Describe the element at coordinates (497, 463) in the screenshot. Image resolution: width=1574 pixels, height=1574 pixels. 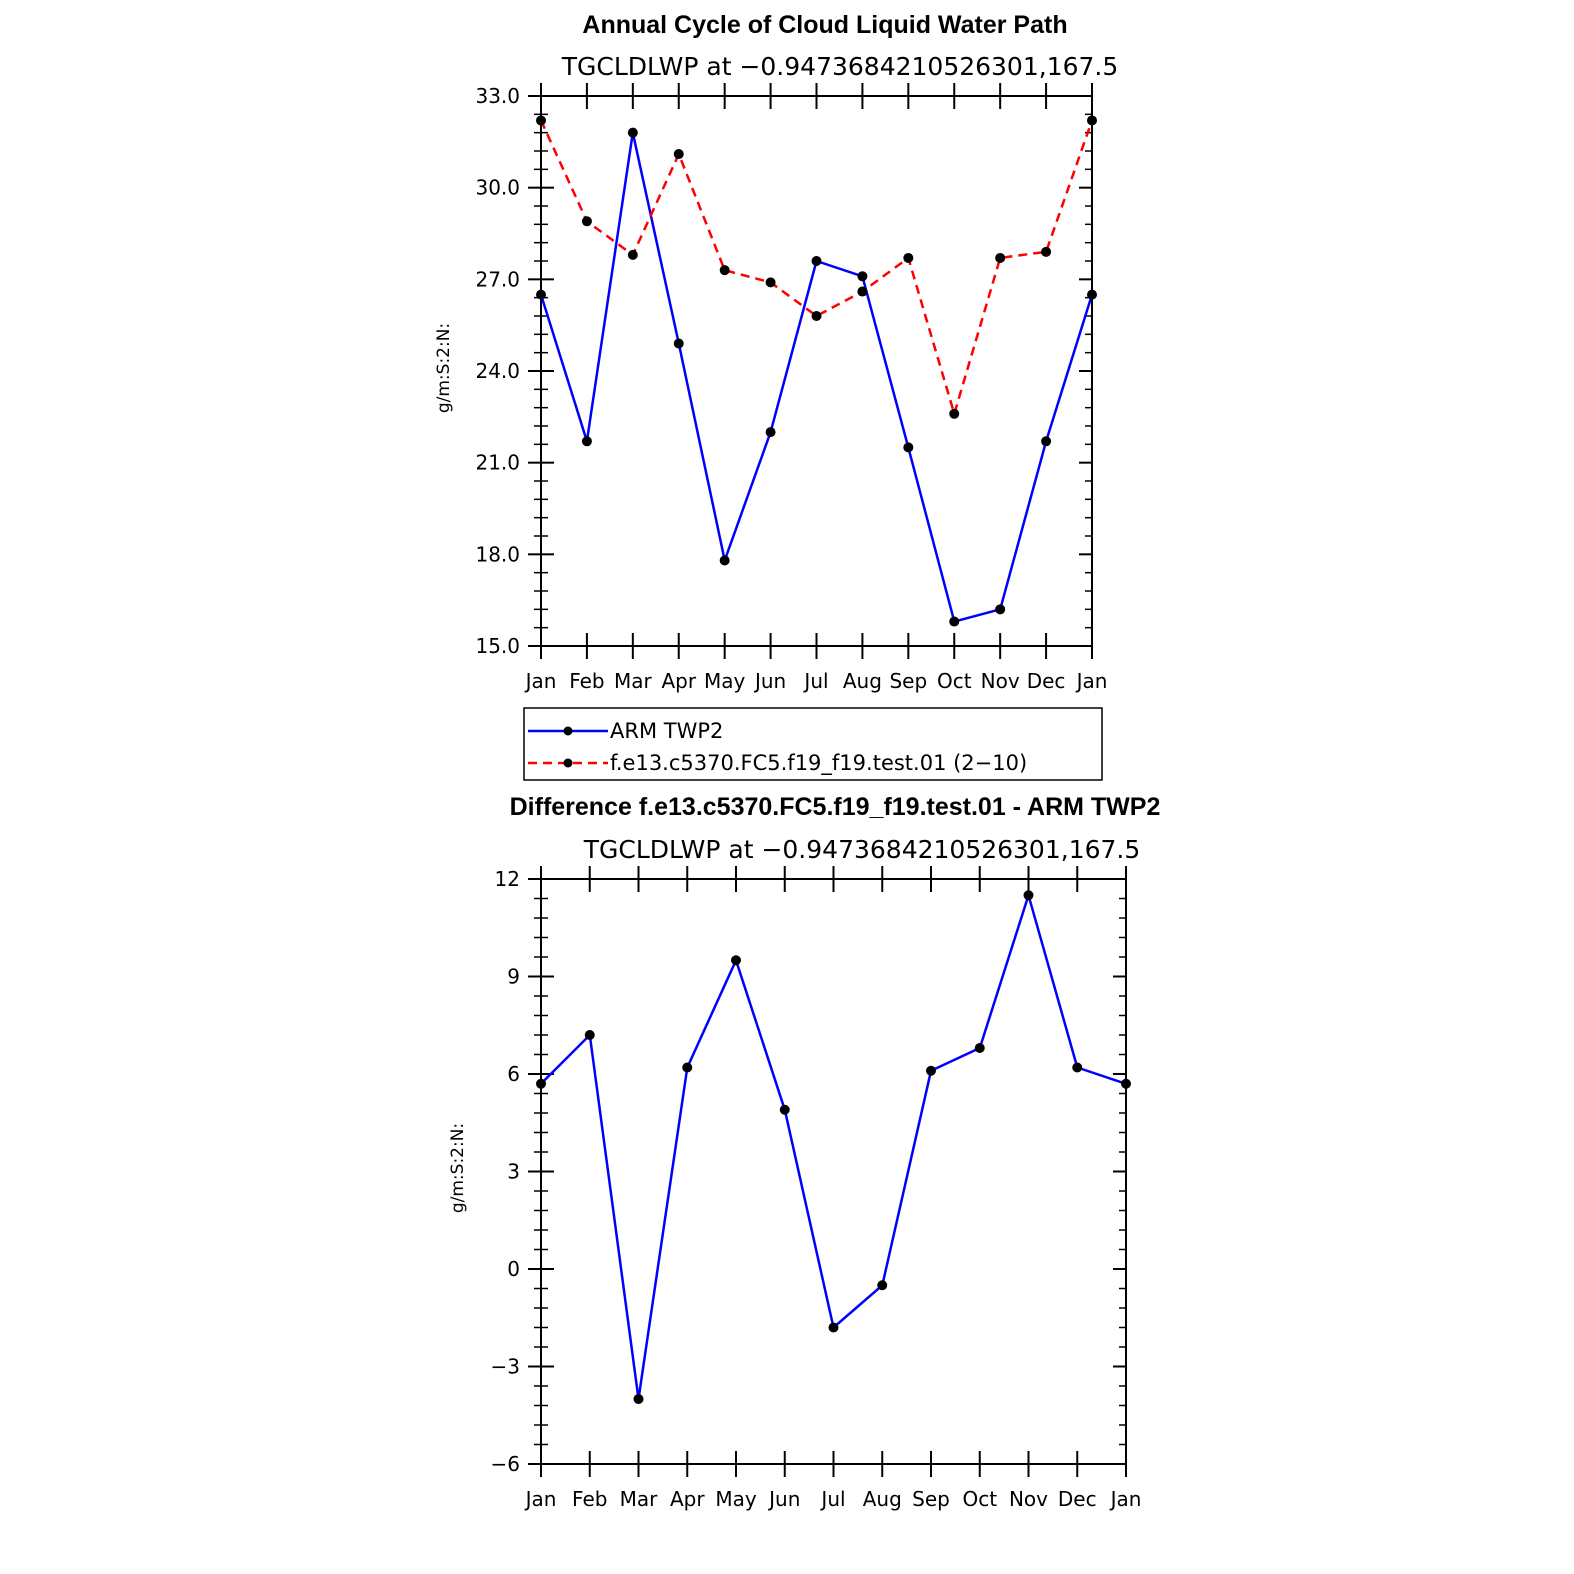
I see `y-tick-label: 21.0` at that location.